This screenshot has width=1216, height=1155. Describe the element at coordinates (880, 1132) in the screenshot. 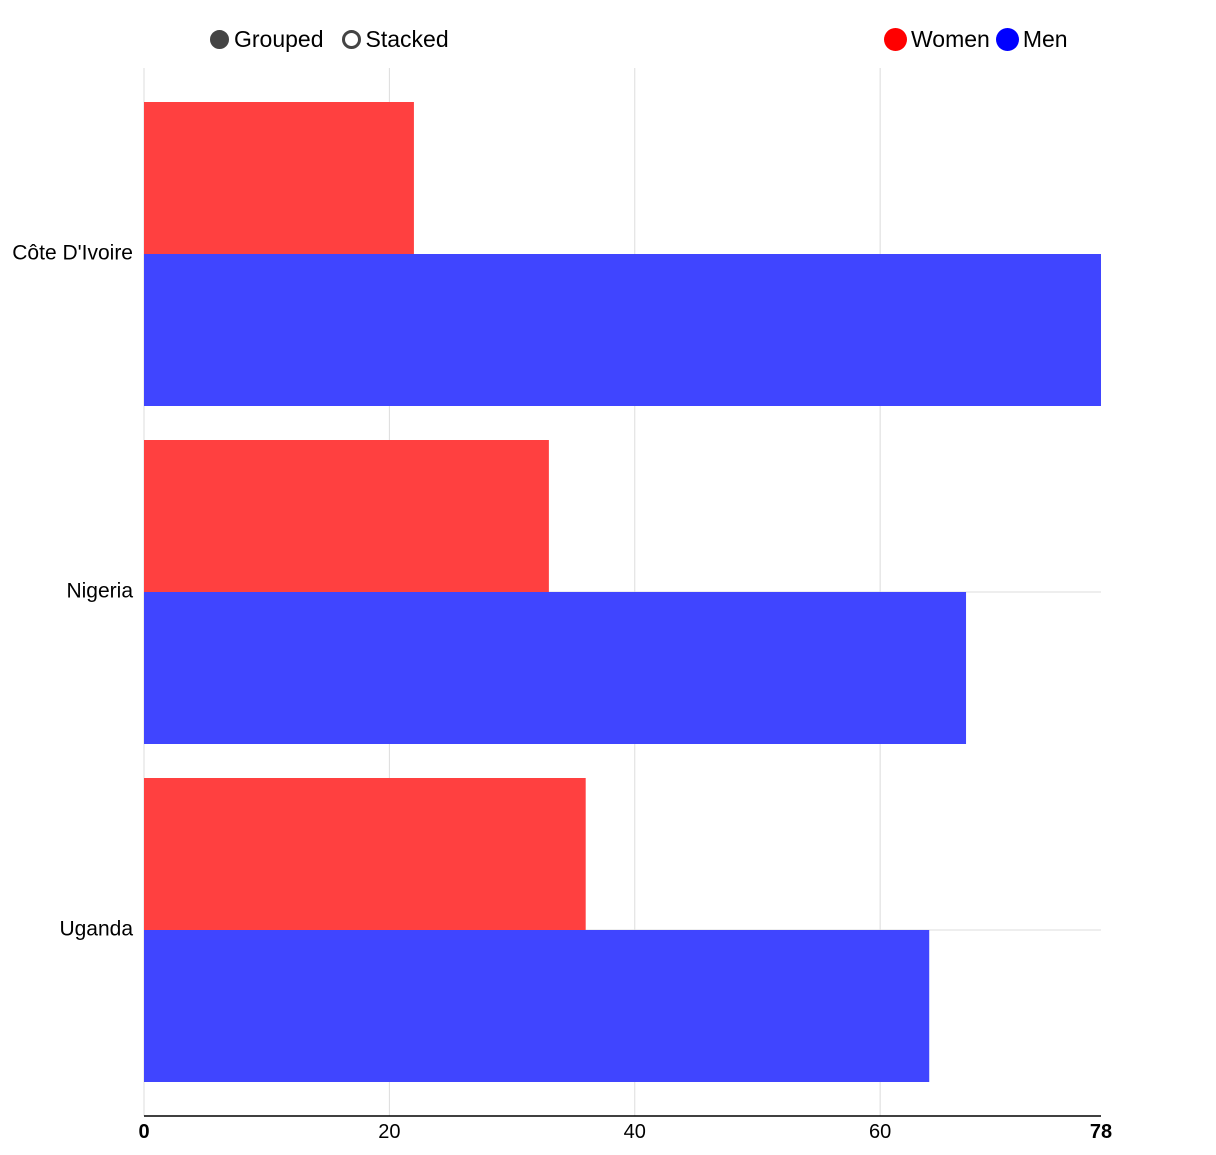

I see `x-tick-label-3: 60` at that location.